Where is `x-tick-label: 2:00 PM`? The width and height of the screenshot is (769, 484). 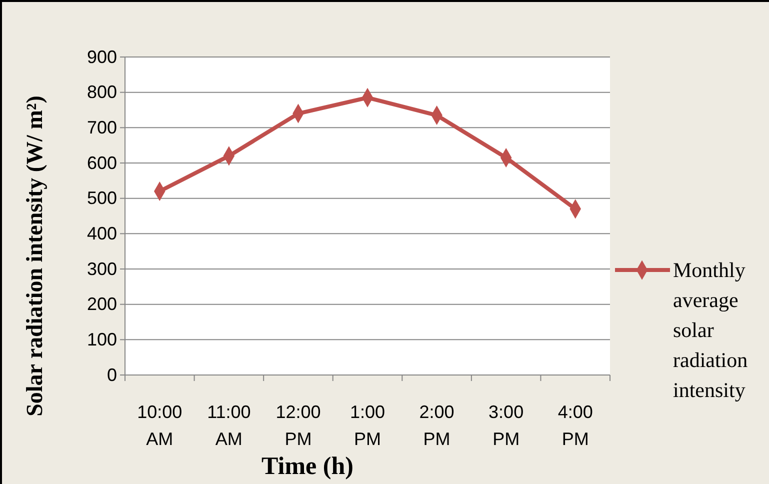
x-tick-label: 2:00 PM is located at coordinates (436, 425).